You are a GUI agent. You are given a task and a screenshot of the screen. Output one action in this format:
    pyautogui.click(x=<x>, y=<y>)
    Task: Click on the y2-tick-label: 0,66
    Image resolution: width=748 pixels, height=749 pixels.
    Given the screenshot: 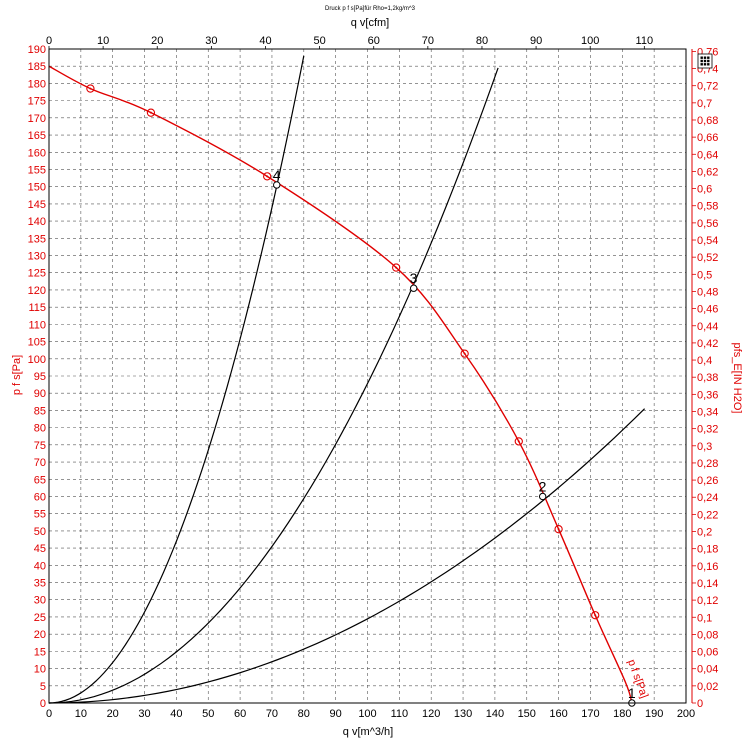 What is the action you would take?
    pyautogui.click(x=707, y=138)
    